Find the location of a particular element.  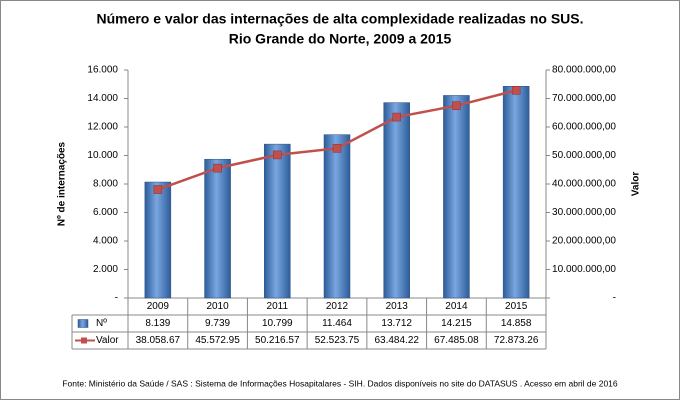

legend-label: Nº is located at coordinates (101, 323).